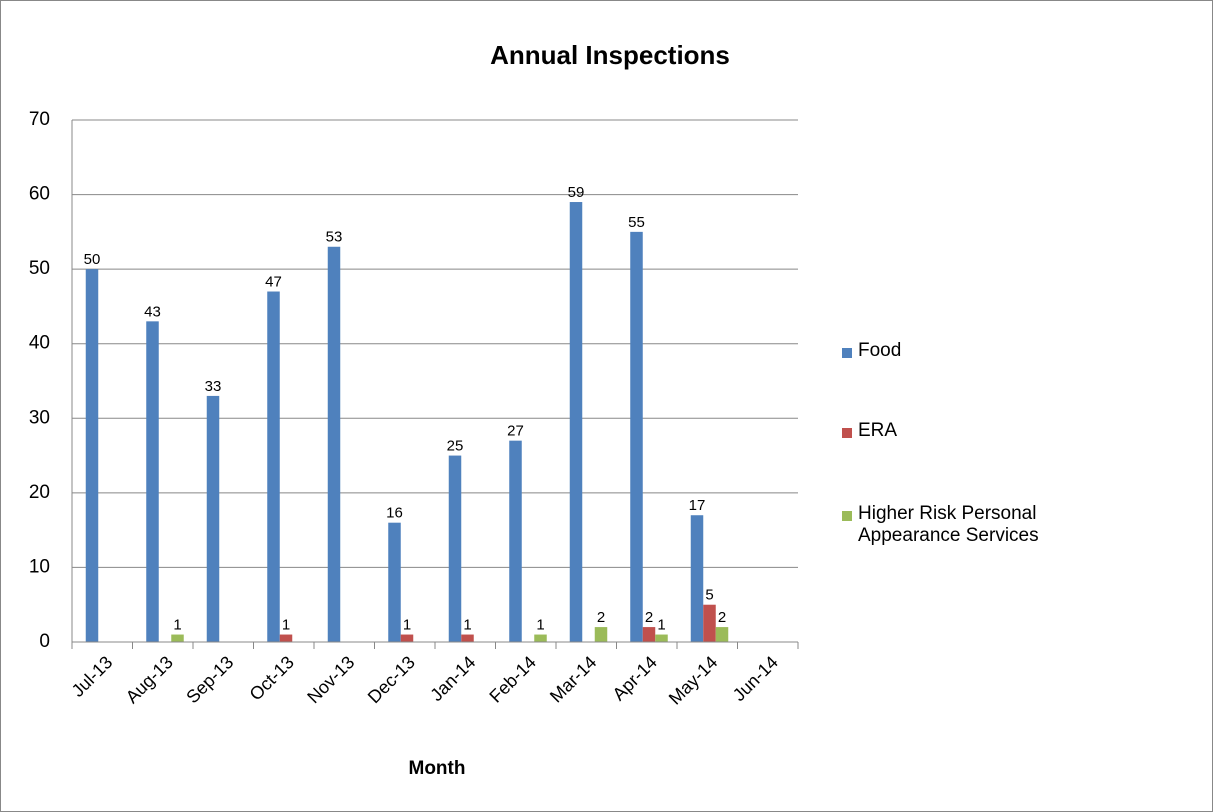 This screenshot has height=812, width=1213. What do you see at coordinates (880, 350) in the screenshot?
I see `legend-label: Food` at bounding box center [880, 350].